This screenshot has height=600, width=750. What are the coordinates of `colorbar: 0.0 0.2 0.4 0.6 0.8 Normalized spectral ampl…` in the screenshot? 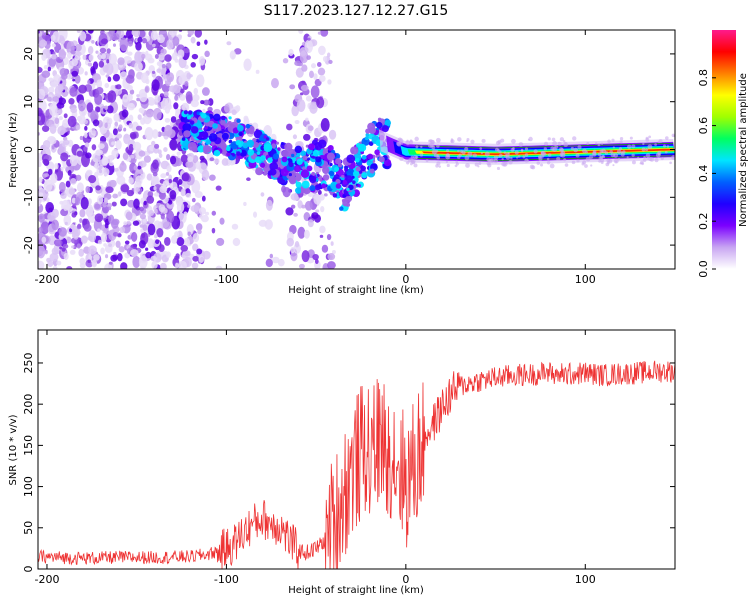 It's located at (723, 154).